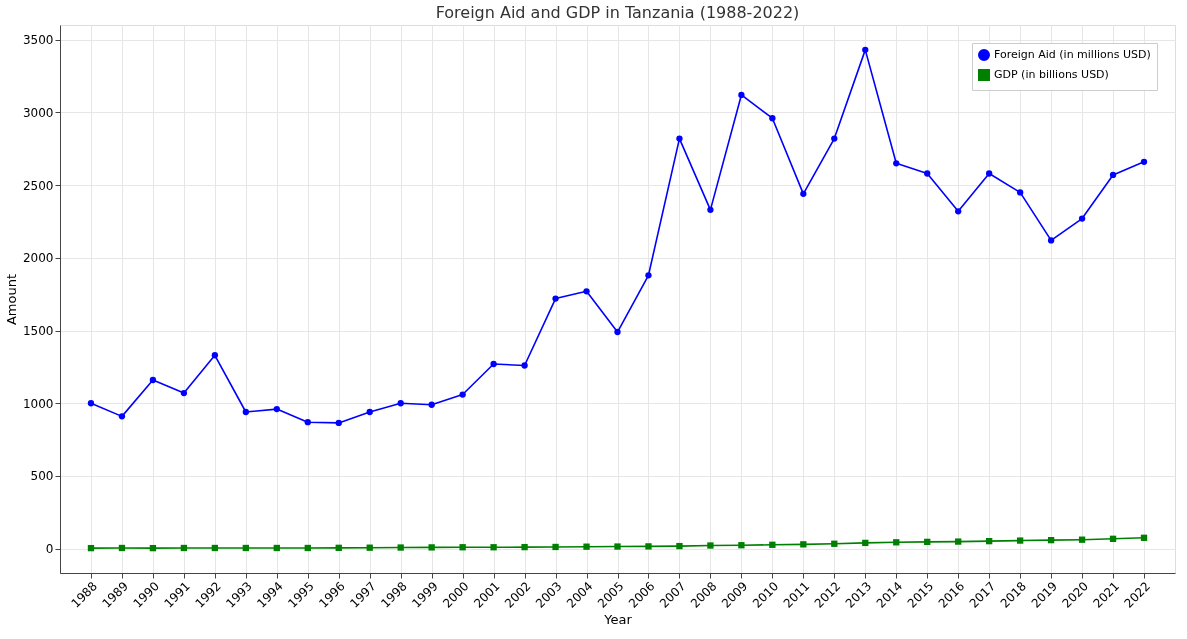  What do you see at coordinates (38, 331) in the screenshot?
I see `y-tick-label: 1500` at bounding box center [38, 331].